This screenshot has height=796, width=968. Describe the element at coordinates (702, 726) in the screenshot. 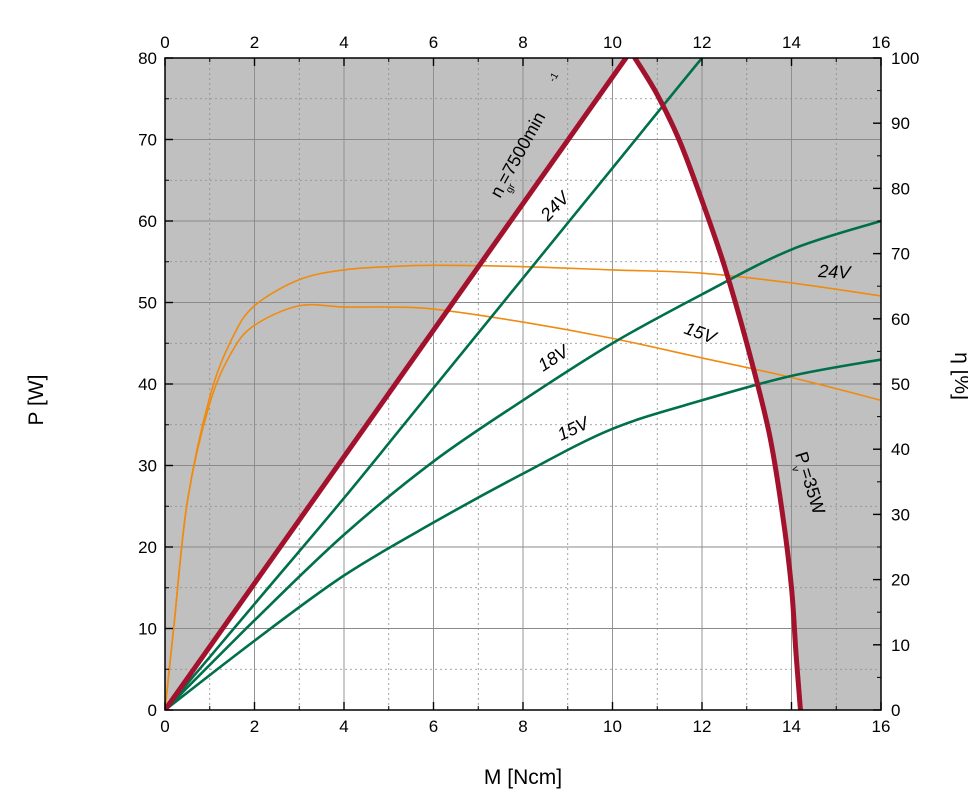

I see `x-tick-label-bottom: 12` at that location.